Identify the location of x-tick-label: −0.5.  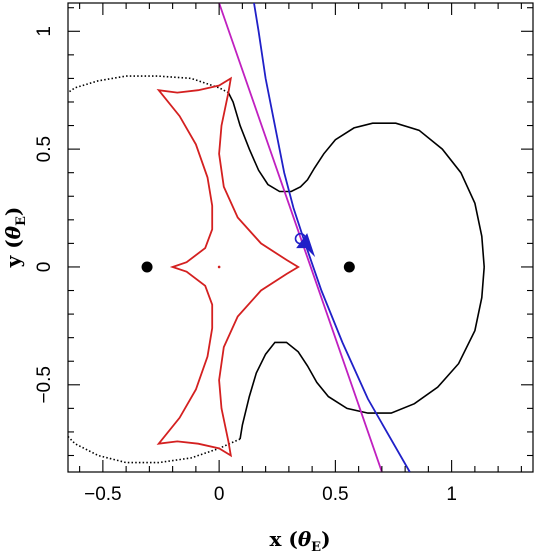
(103, 494).